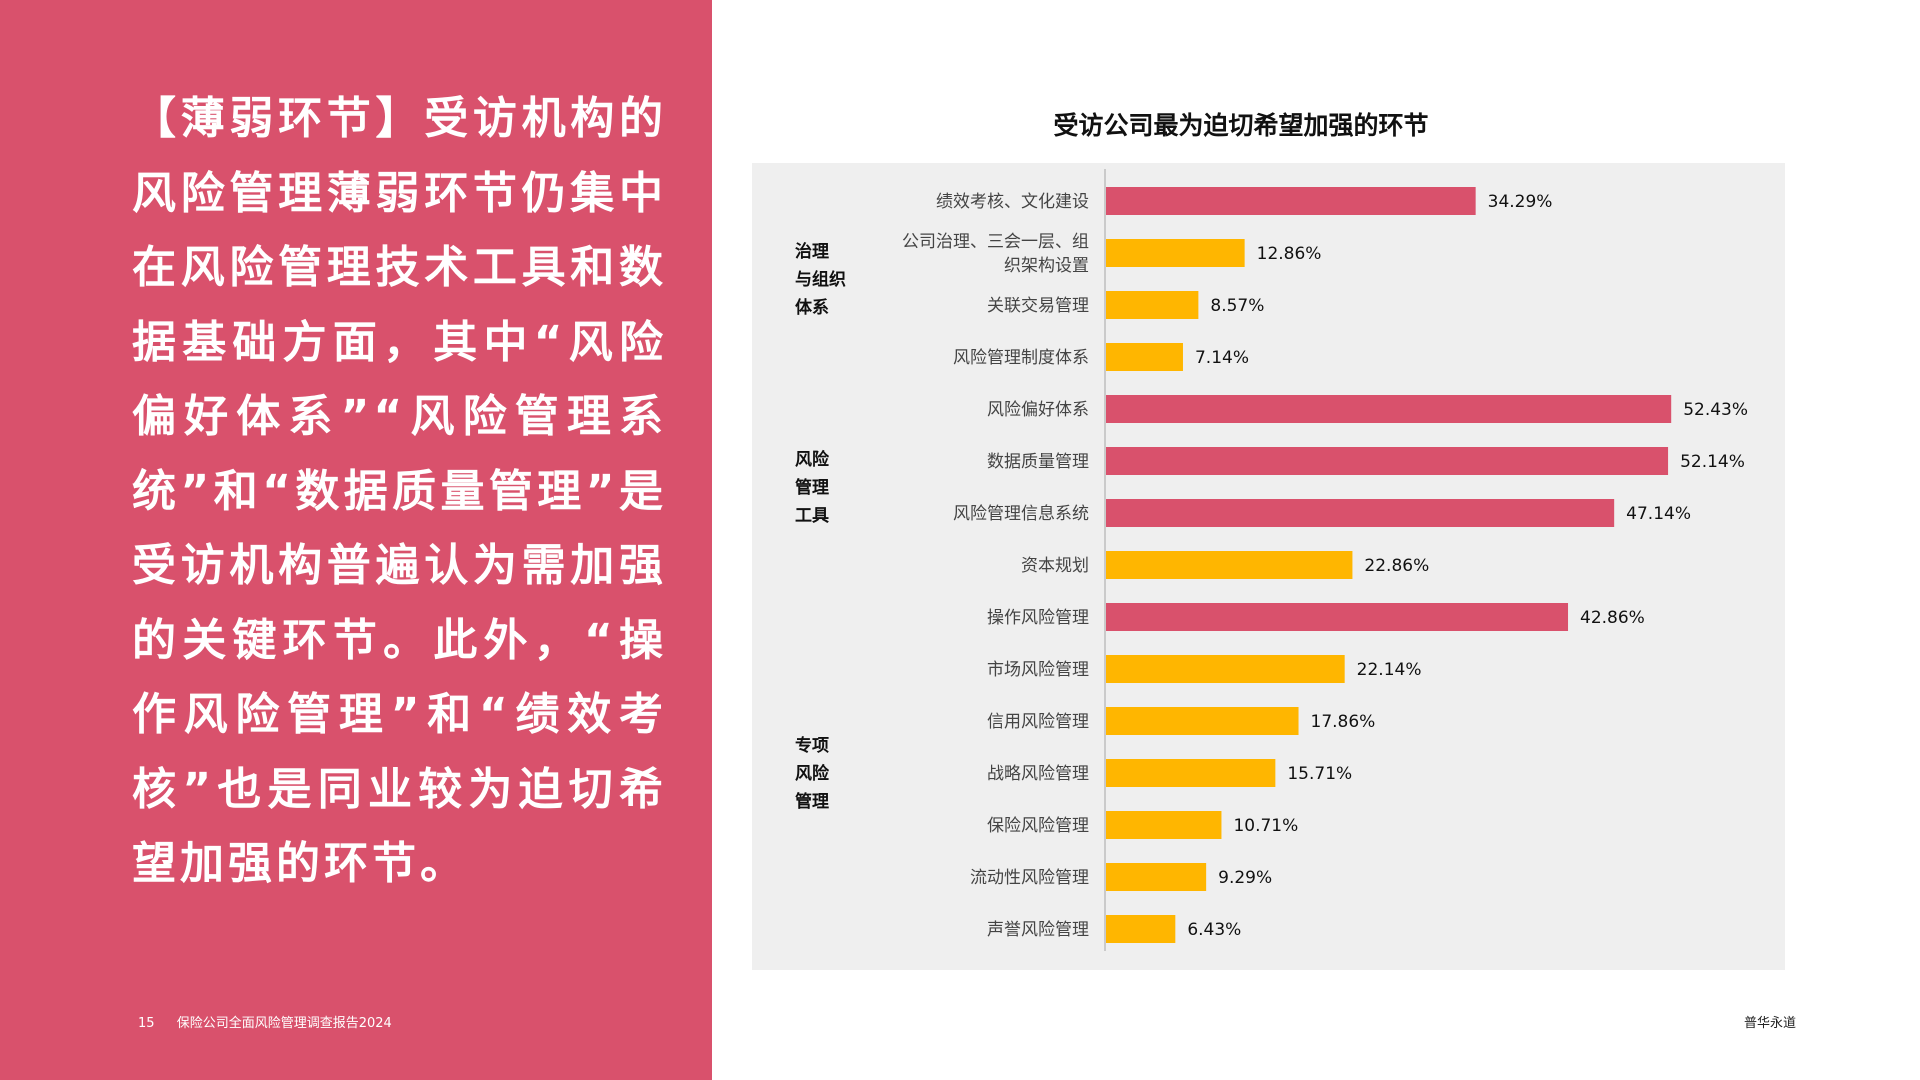  I want to click on category-label: 战略风险管理, so click(1038, 774).